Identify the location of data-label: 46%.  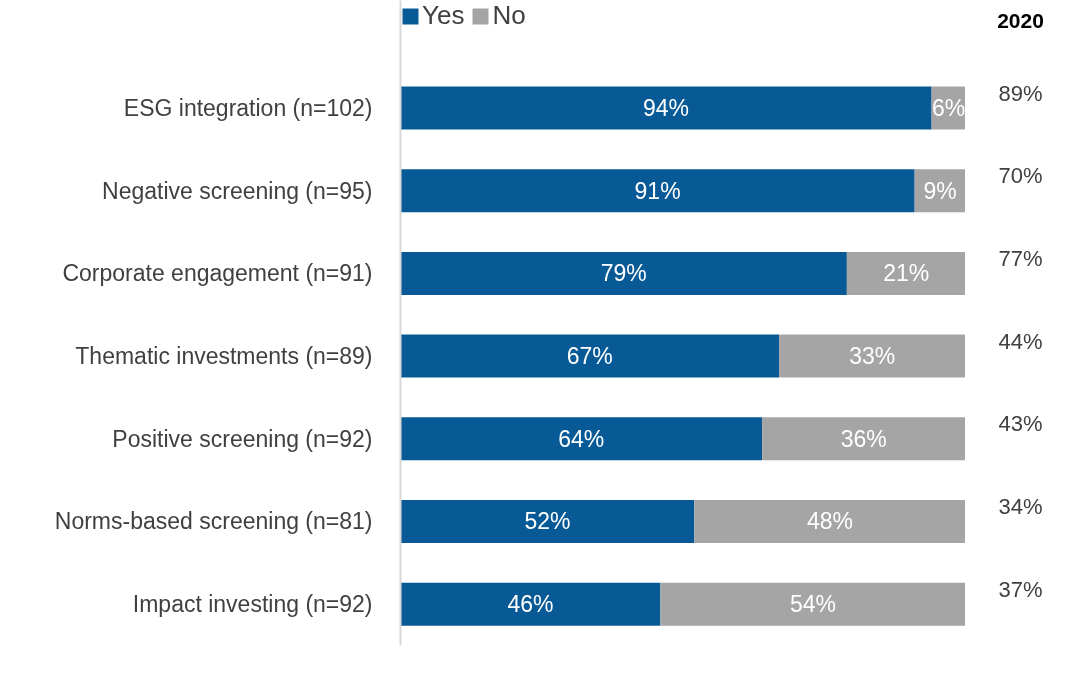
(530, 604).